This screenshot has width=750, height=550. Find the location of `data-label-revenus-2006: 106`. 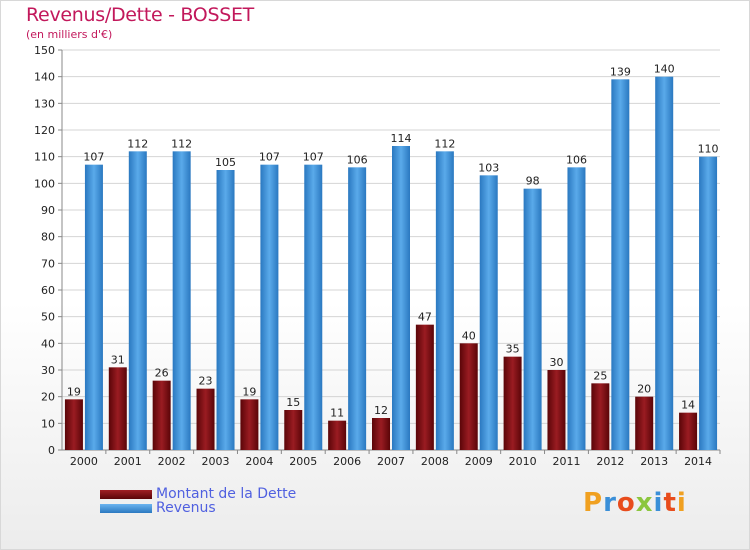

data-label-revenus-2006: 106 is located at coordinates (357, 159).